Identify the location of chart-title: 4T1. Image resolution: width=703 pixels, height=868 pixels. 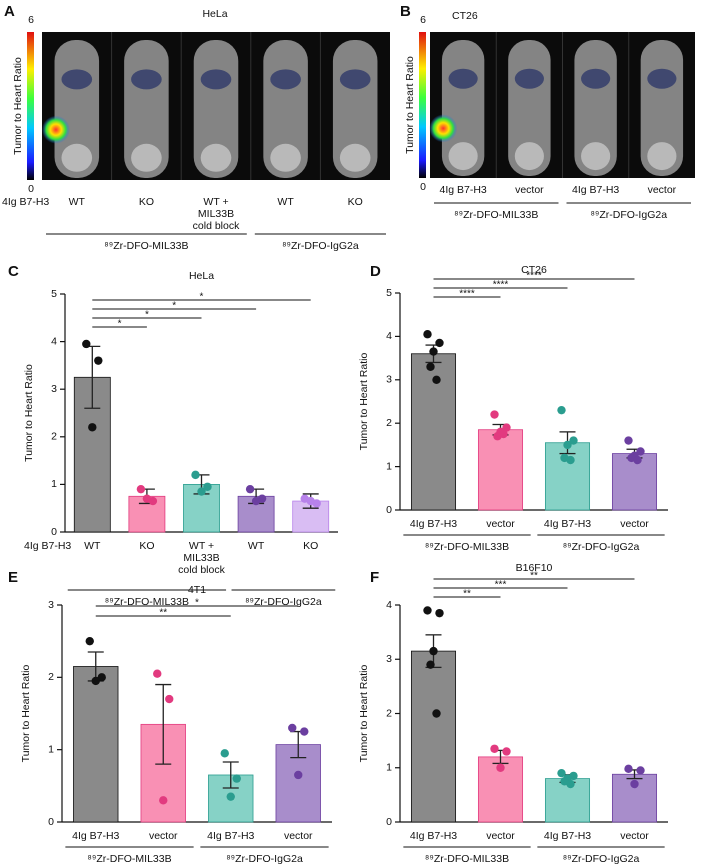
(197, 590).